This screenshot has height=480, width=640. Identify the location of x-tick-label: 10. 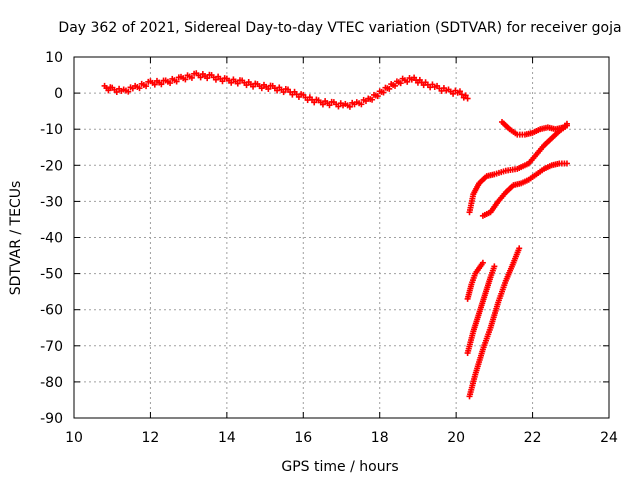
(74, 438).